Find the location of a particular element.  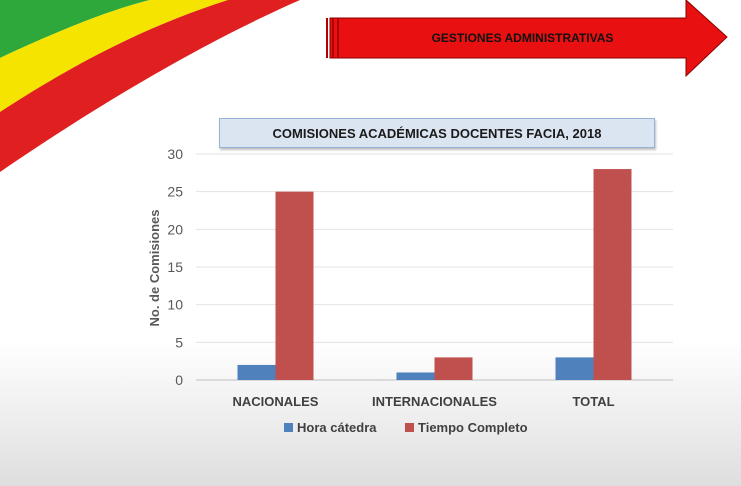

flag-red-stripe is located at coordinates (150, 86).